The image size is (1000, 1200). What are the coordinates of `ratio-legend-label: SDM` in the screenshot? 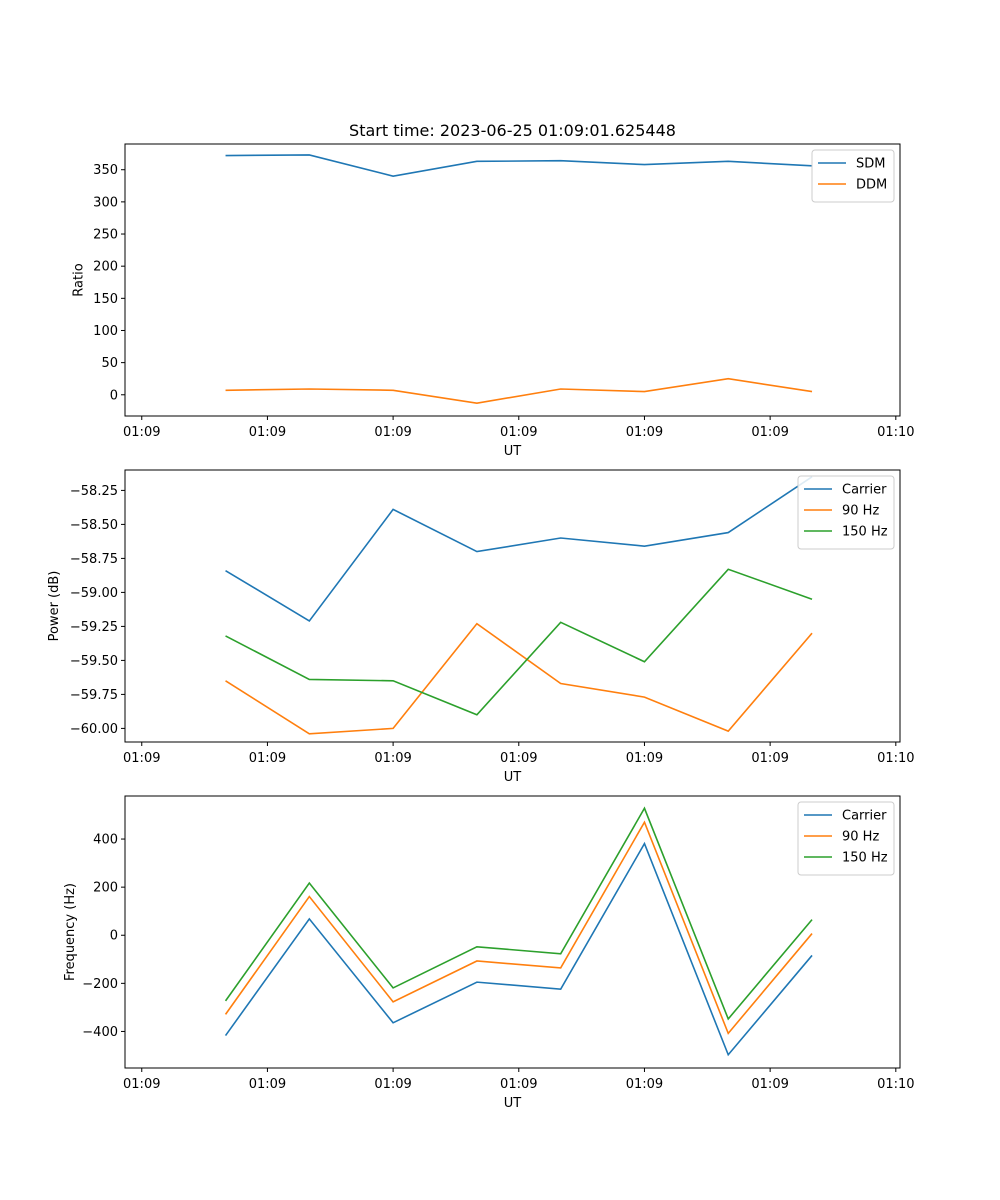 It's located at (870, 164).